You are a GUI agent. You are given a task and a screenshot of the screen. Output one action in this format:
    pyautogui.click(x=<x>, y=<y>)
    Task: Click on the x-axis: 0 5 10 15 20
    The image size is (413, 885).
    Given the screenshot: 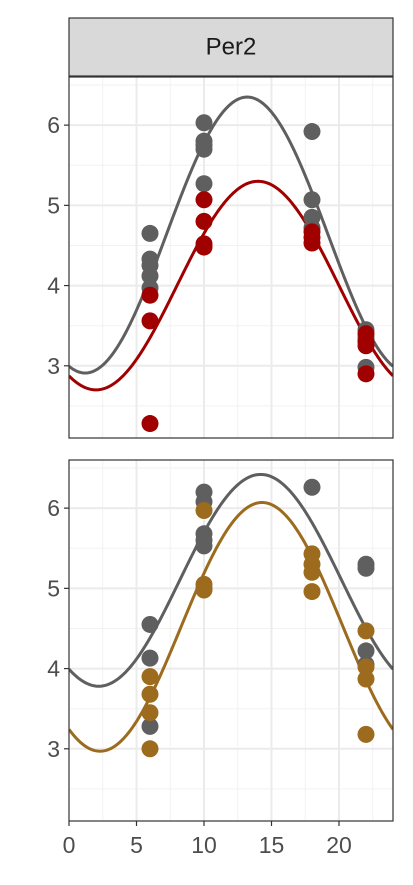 What is the action you would take?
    pyautogui.click(x=207, y=839)
    